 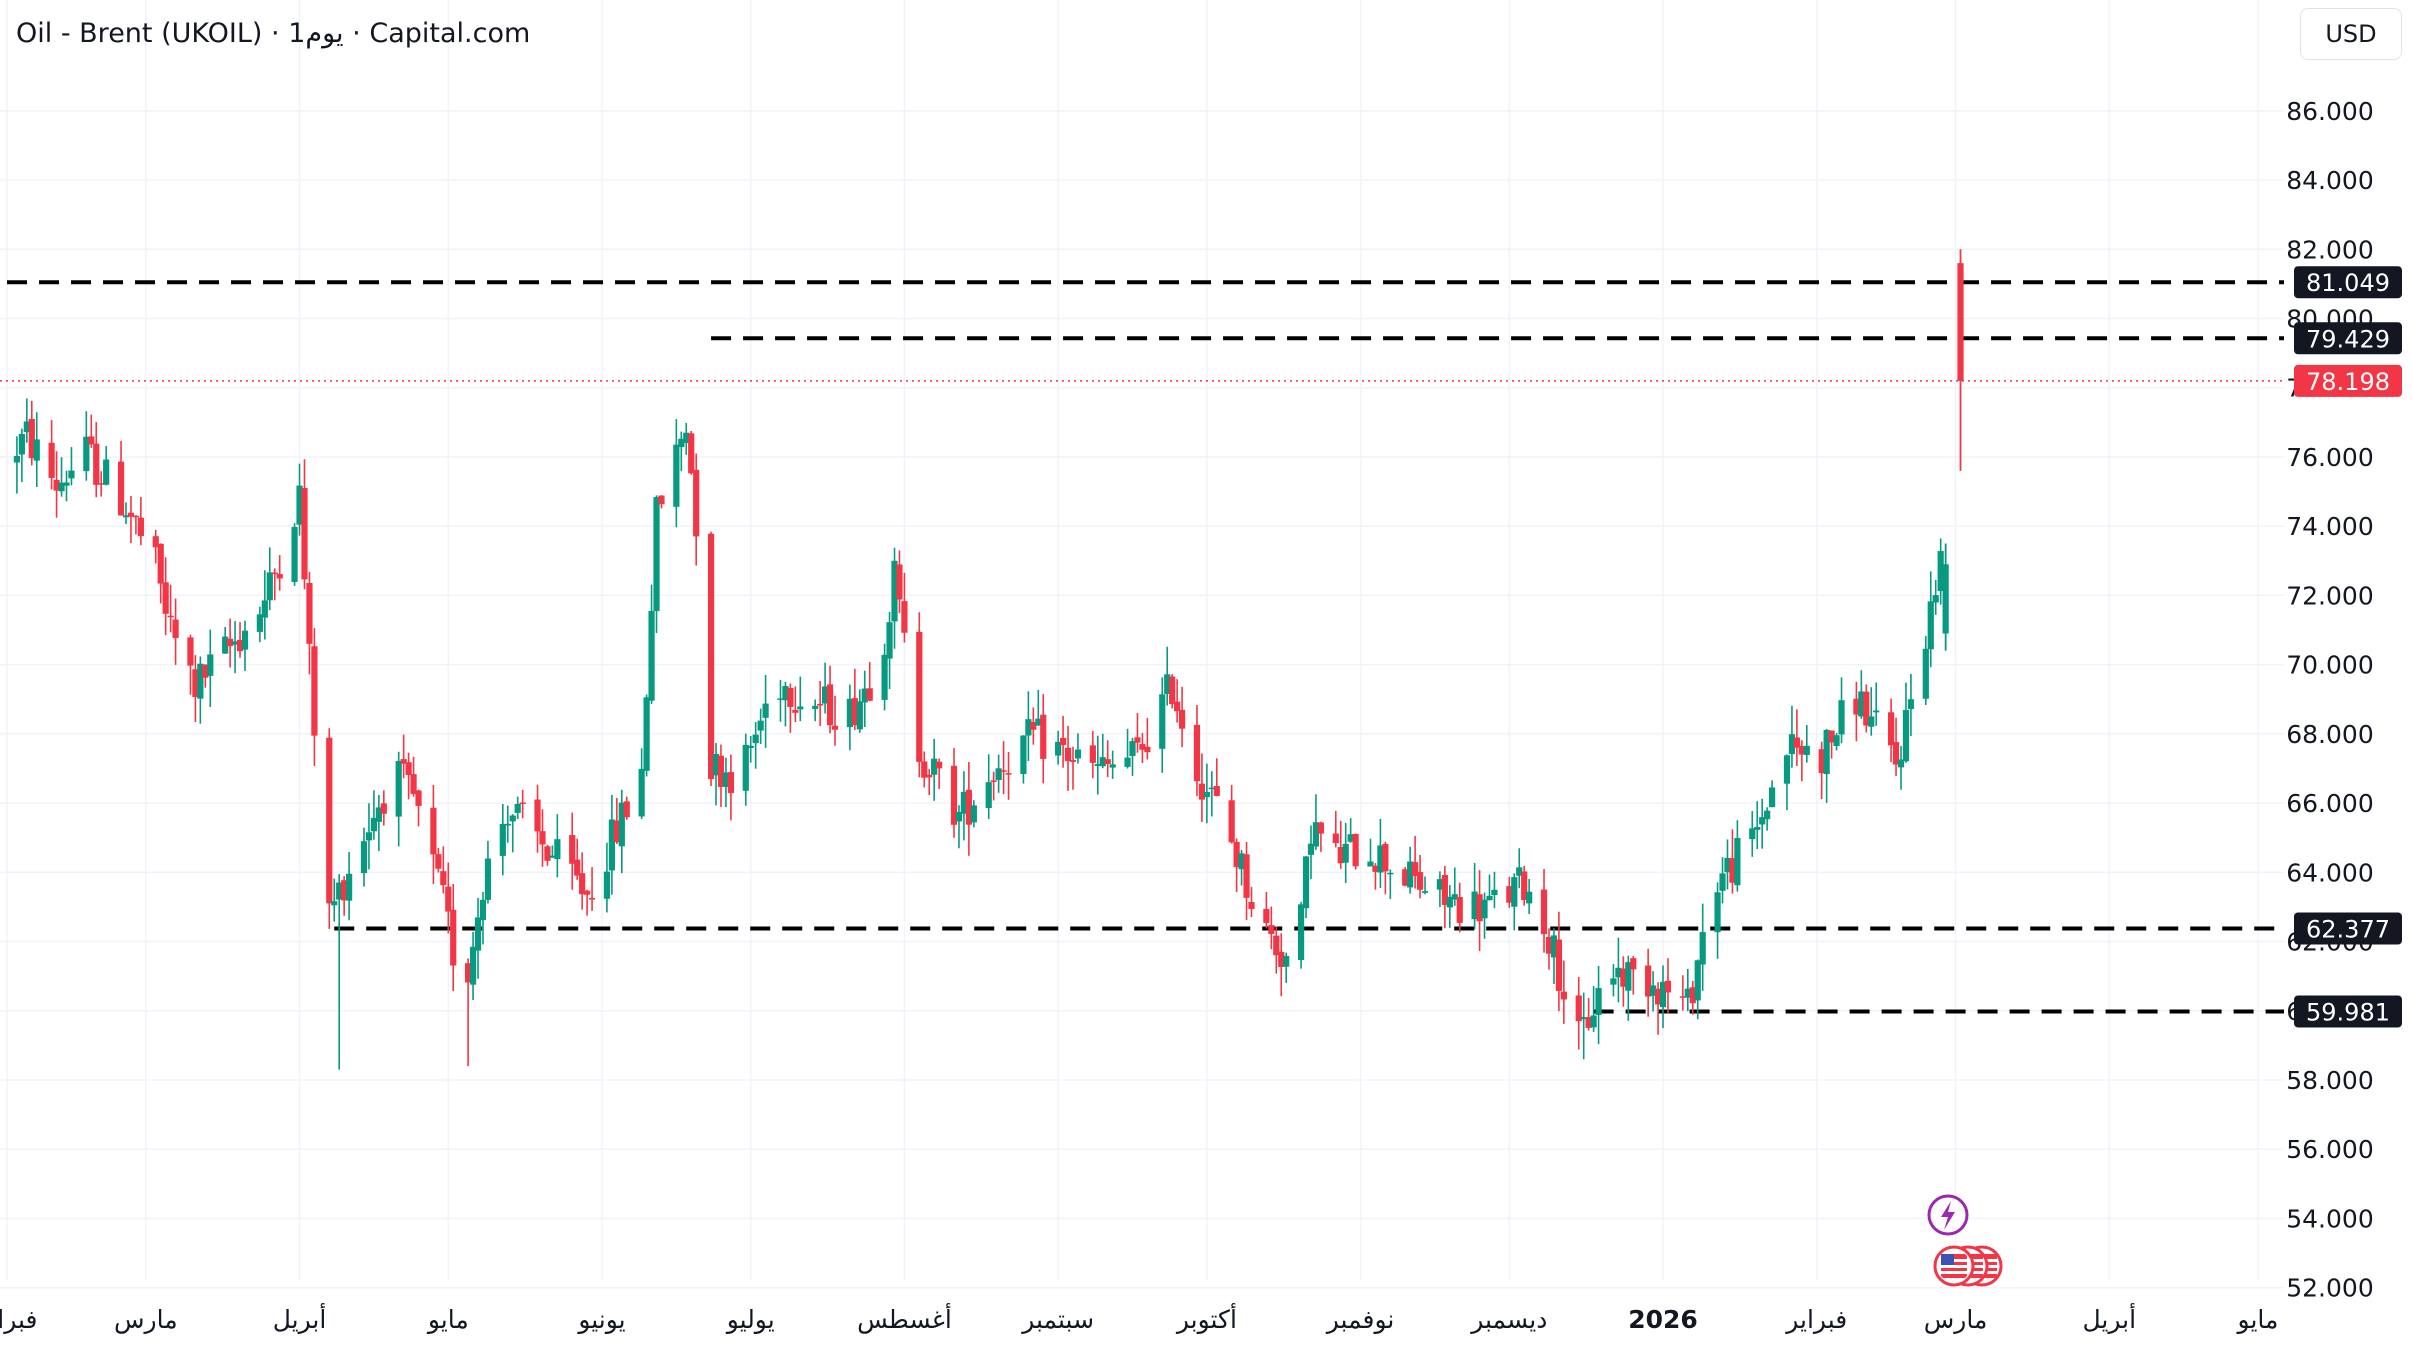 I want to click on symbol-name: Oil - Brent (UKOIL), so click(x=139, y=33).